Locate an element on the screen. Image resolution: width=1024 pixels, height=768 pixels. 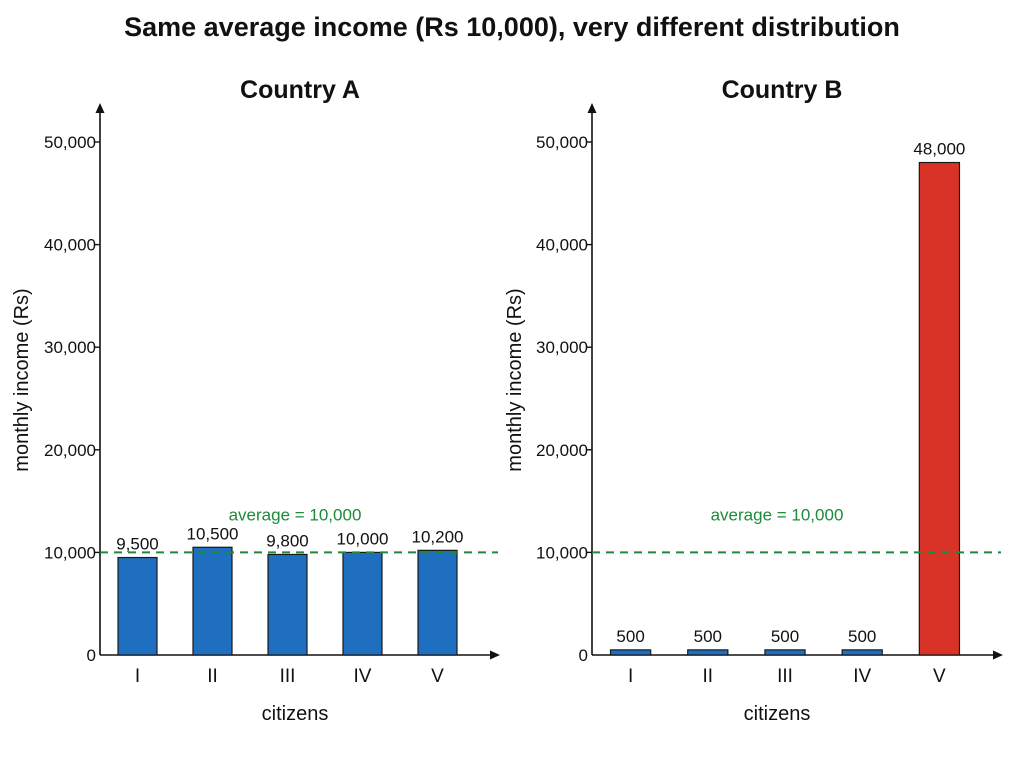
panel-b-bar-iii is located at coordinates (785, 652).